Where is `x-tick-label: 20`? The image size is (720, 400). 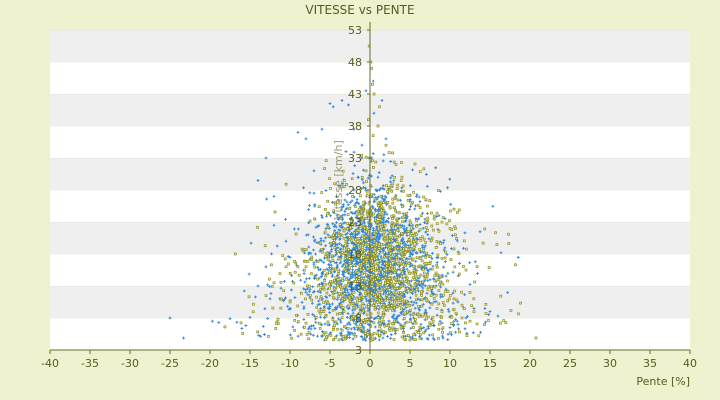
x-tick-label: 20 is located at coordinates (530, 363).